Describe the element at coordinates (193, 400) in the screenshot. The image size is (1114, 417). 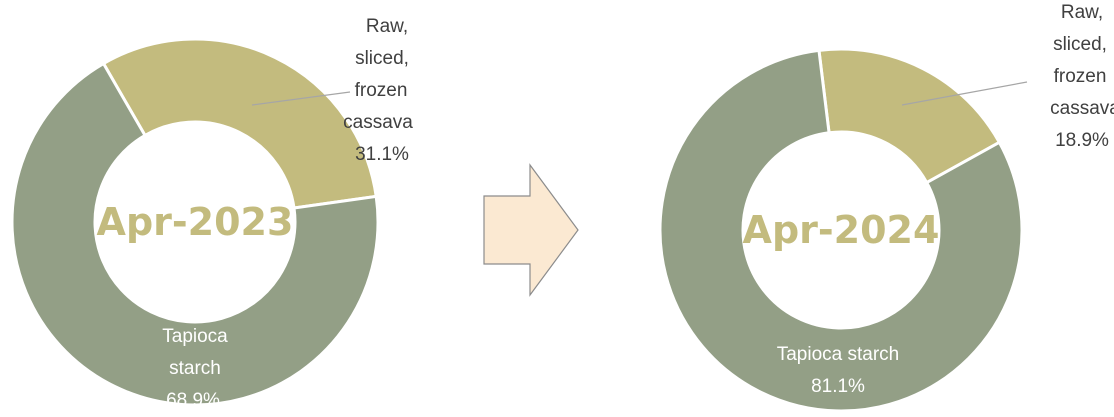
I see `slice-percentage-label: 68.9%` at that location.